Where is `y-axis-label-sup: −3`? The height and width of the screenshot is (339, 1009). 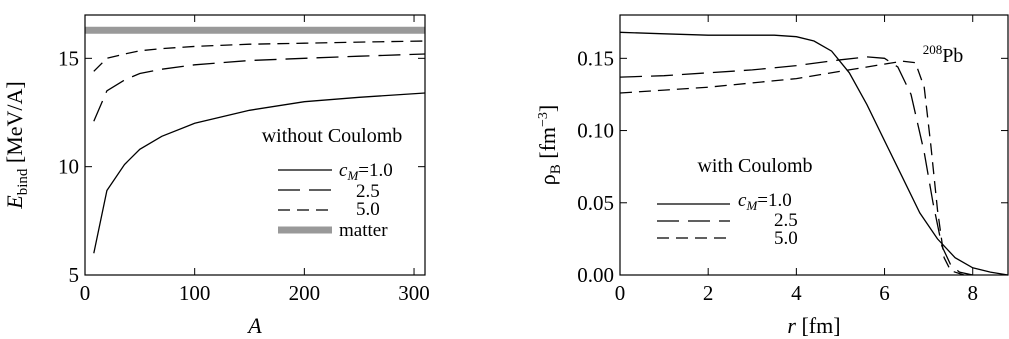 y-axis-label-sup: −3 is located at coordinates (543, 119).